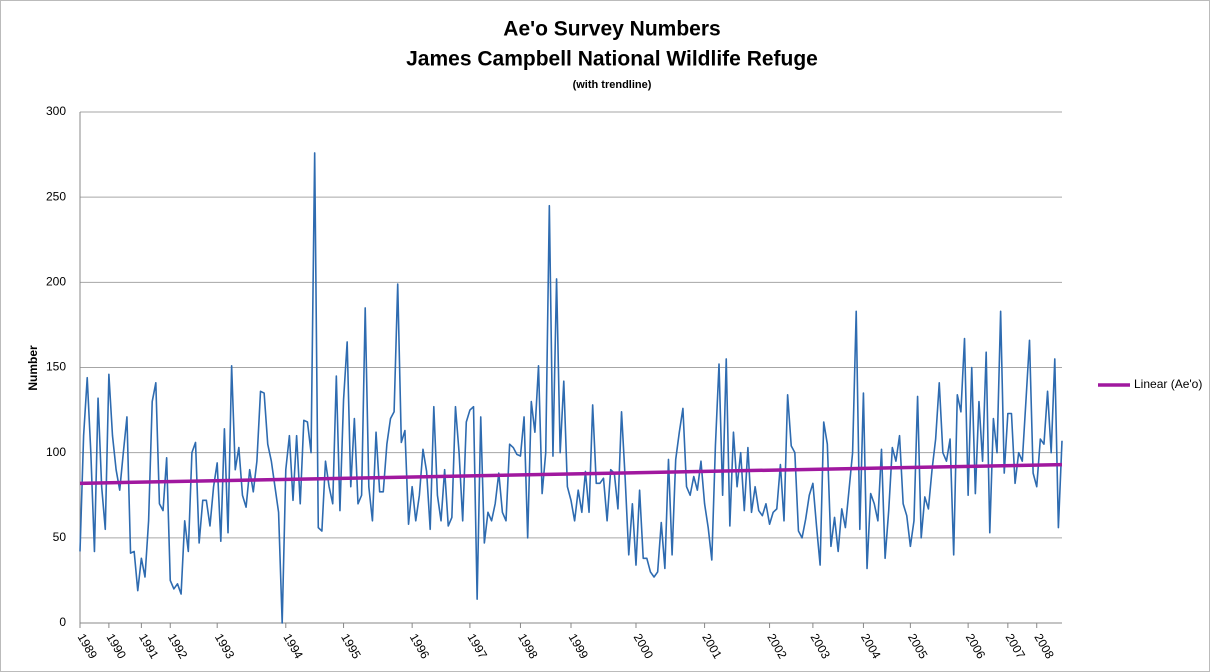 The width and height of the screenshot is (1210, 672). Describe the element at coordinates (56, 111) in the screenshot. I see `y-tick-label: 300` at that location.